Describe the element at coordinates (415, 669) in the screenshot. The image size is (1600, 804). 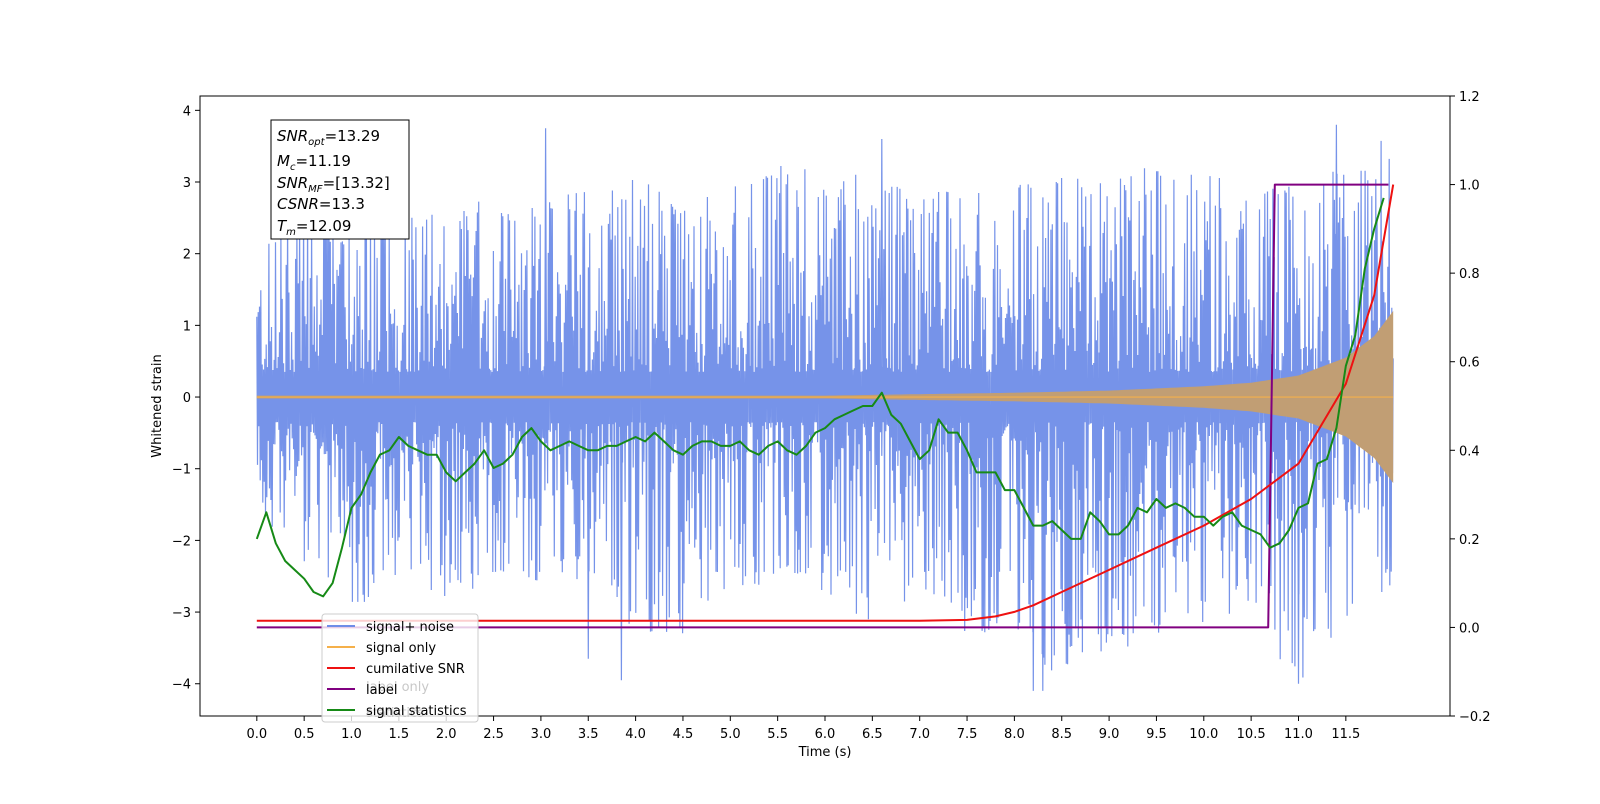
I see `legend-label: cumilative SNR` at that location.